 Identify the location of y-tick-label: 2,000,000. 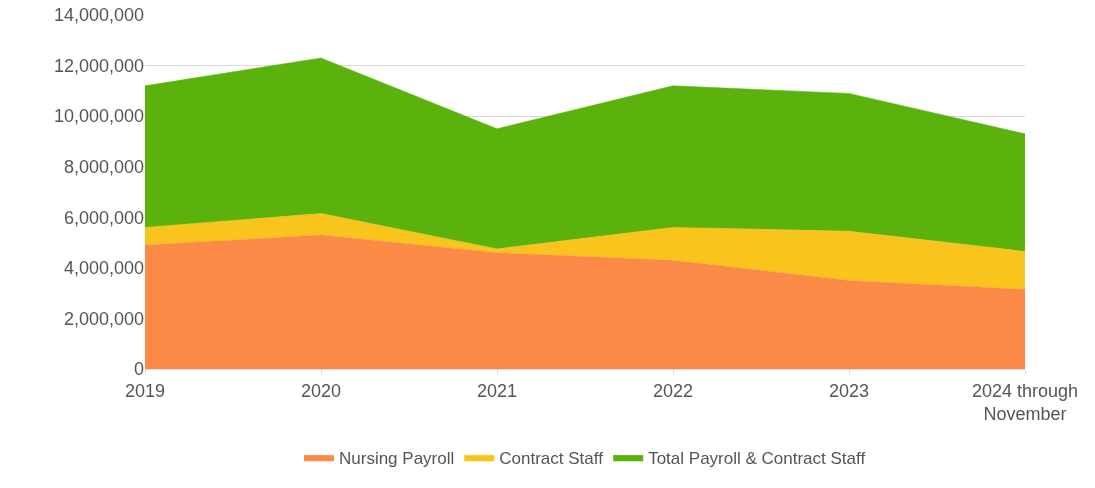
(103, 318).